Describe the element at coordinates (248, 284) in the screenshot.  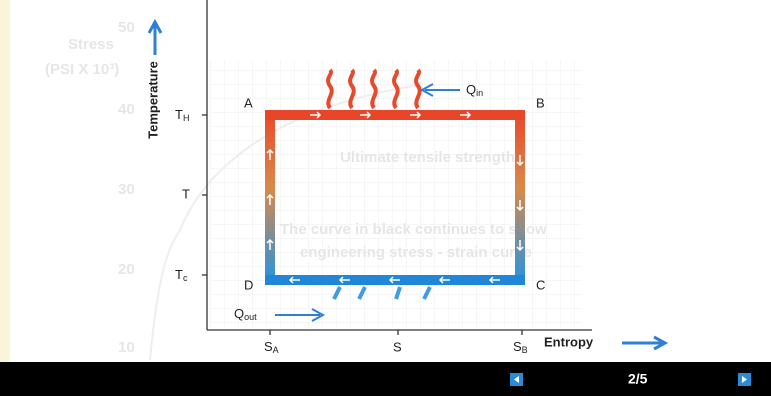
I see `label: D` at that location.